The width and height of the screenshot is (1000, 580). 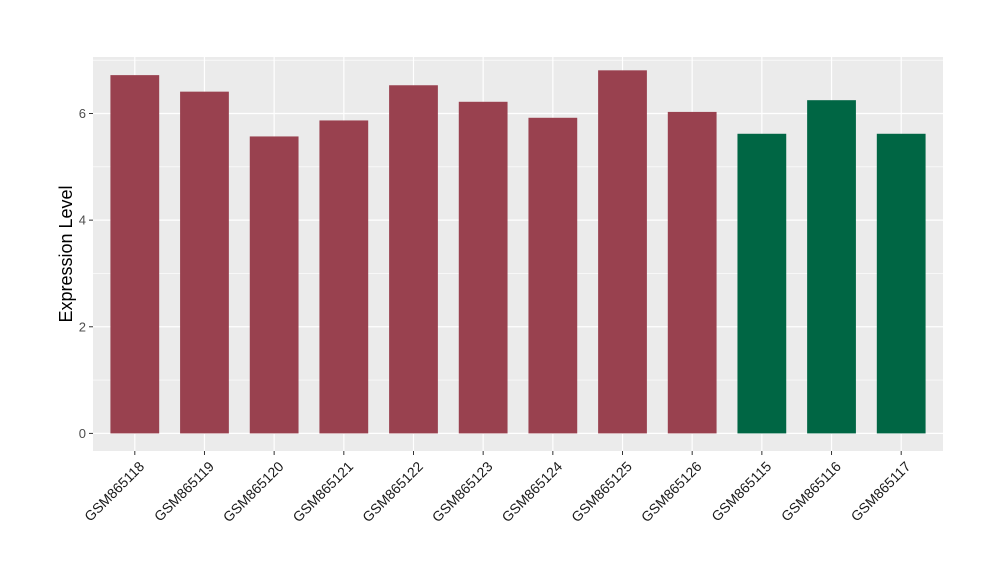 What do you see at coordinates (831, 267) in the screenshot?
I see `bar-GSM865116` at bounding box center [831, 267].